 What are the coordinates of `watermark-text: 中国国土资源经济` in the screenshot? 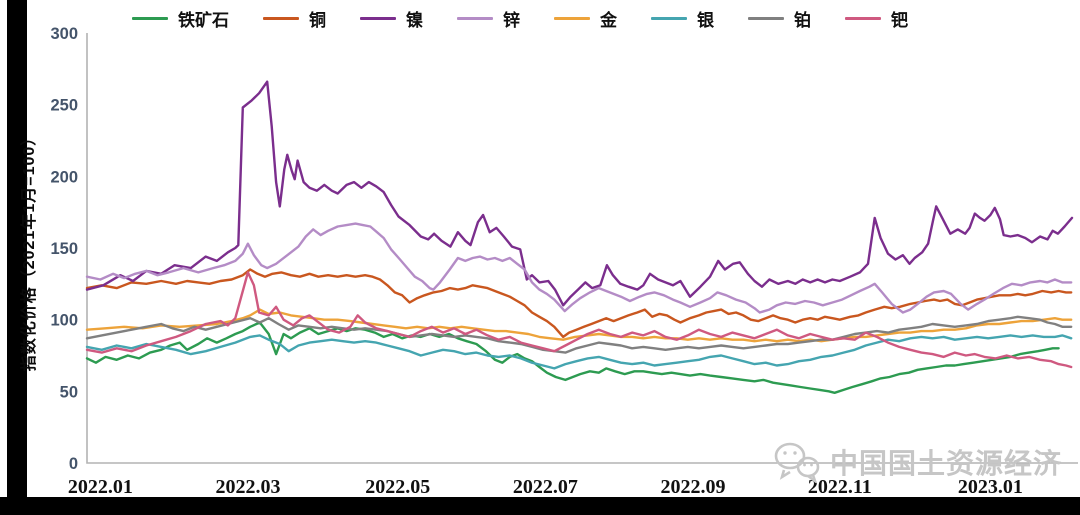 It's located at (946, 463).